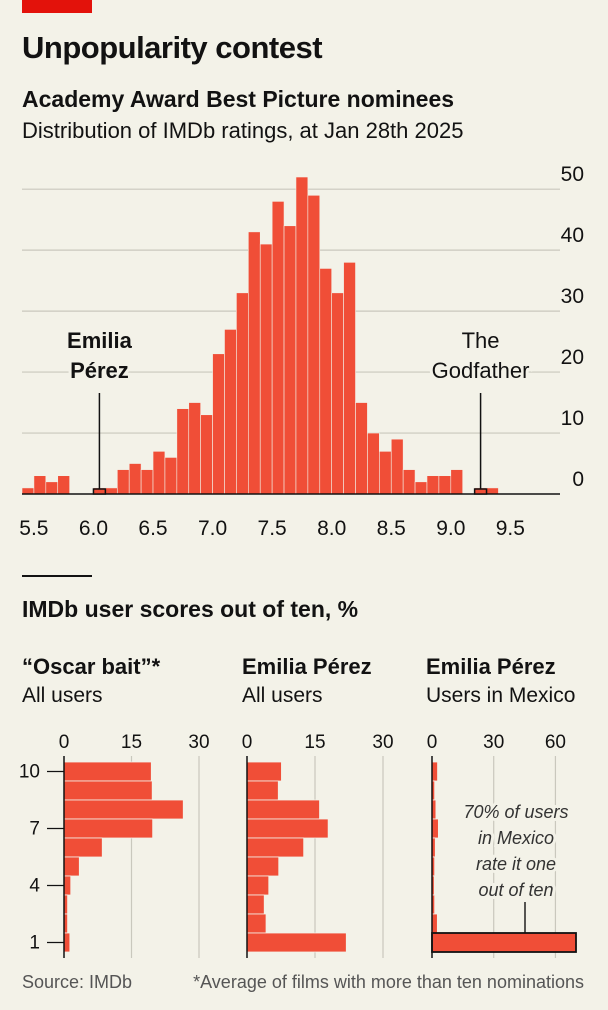 This screenshot has height=1010, width=608. Describe the element at coordinates (515, 812) in the screenshot. I see `panel-annotation: 70% of users` at that location.